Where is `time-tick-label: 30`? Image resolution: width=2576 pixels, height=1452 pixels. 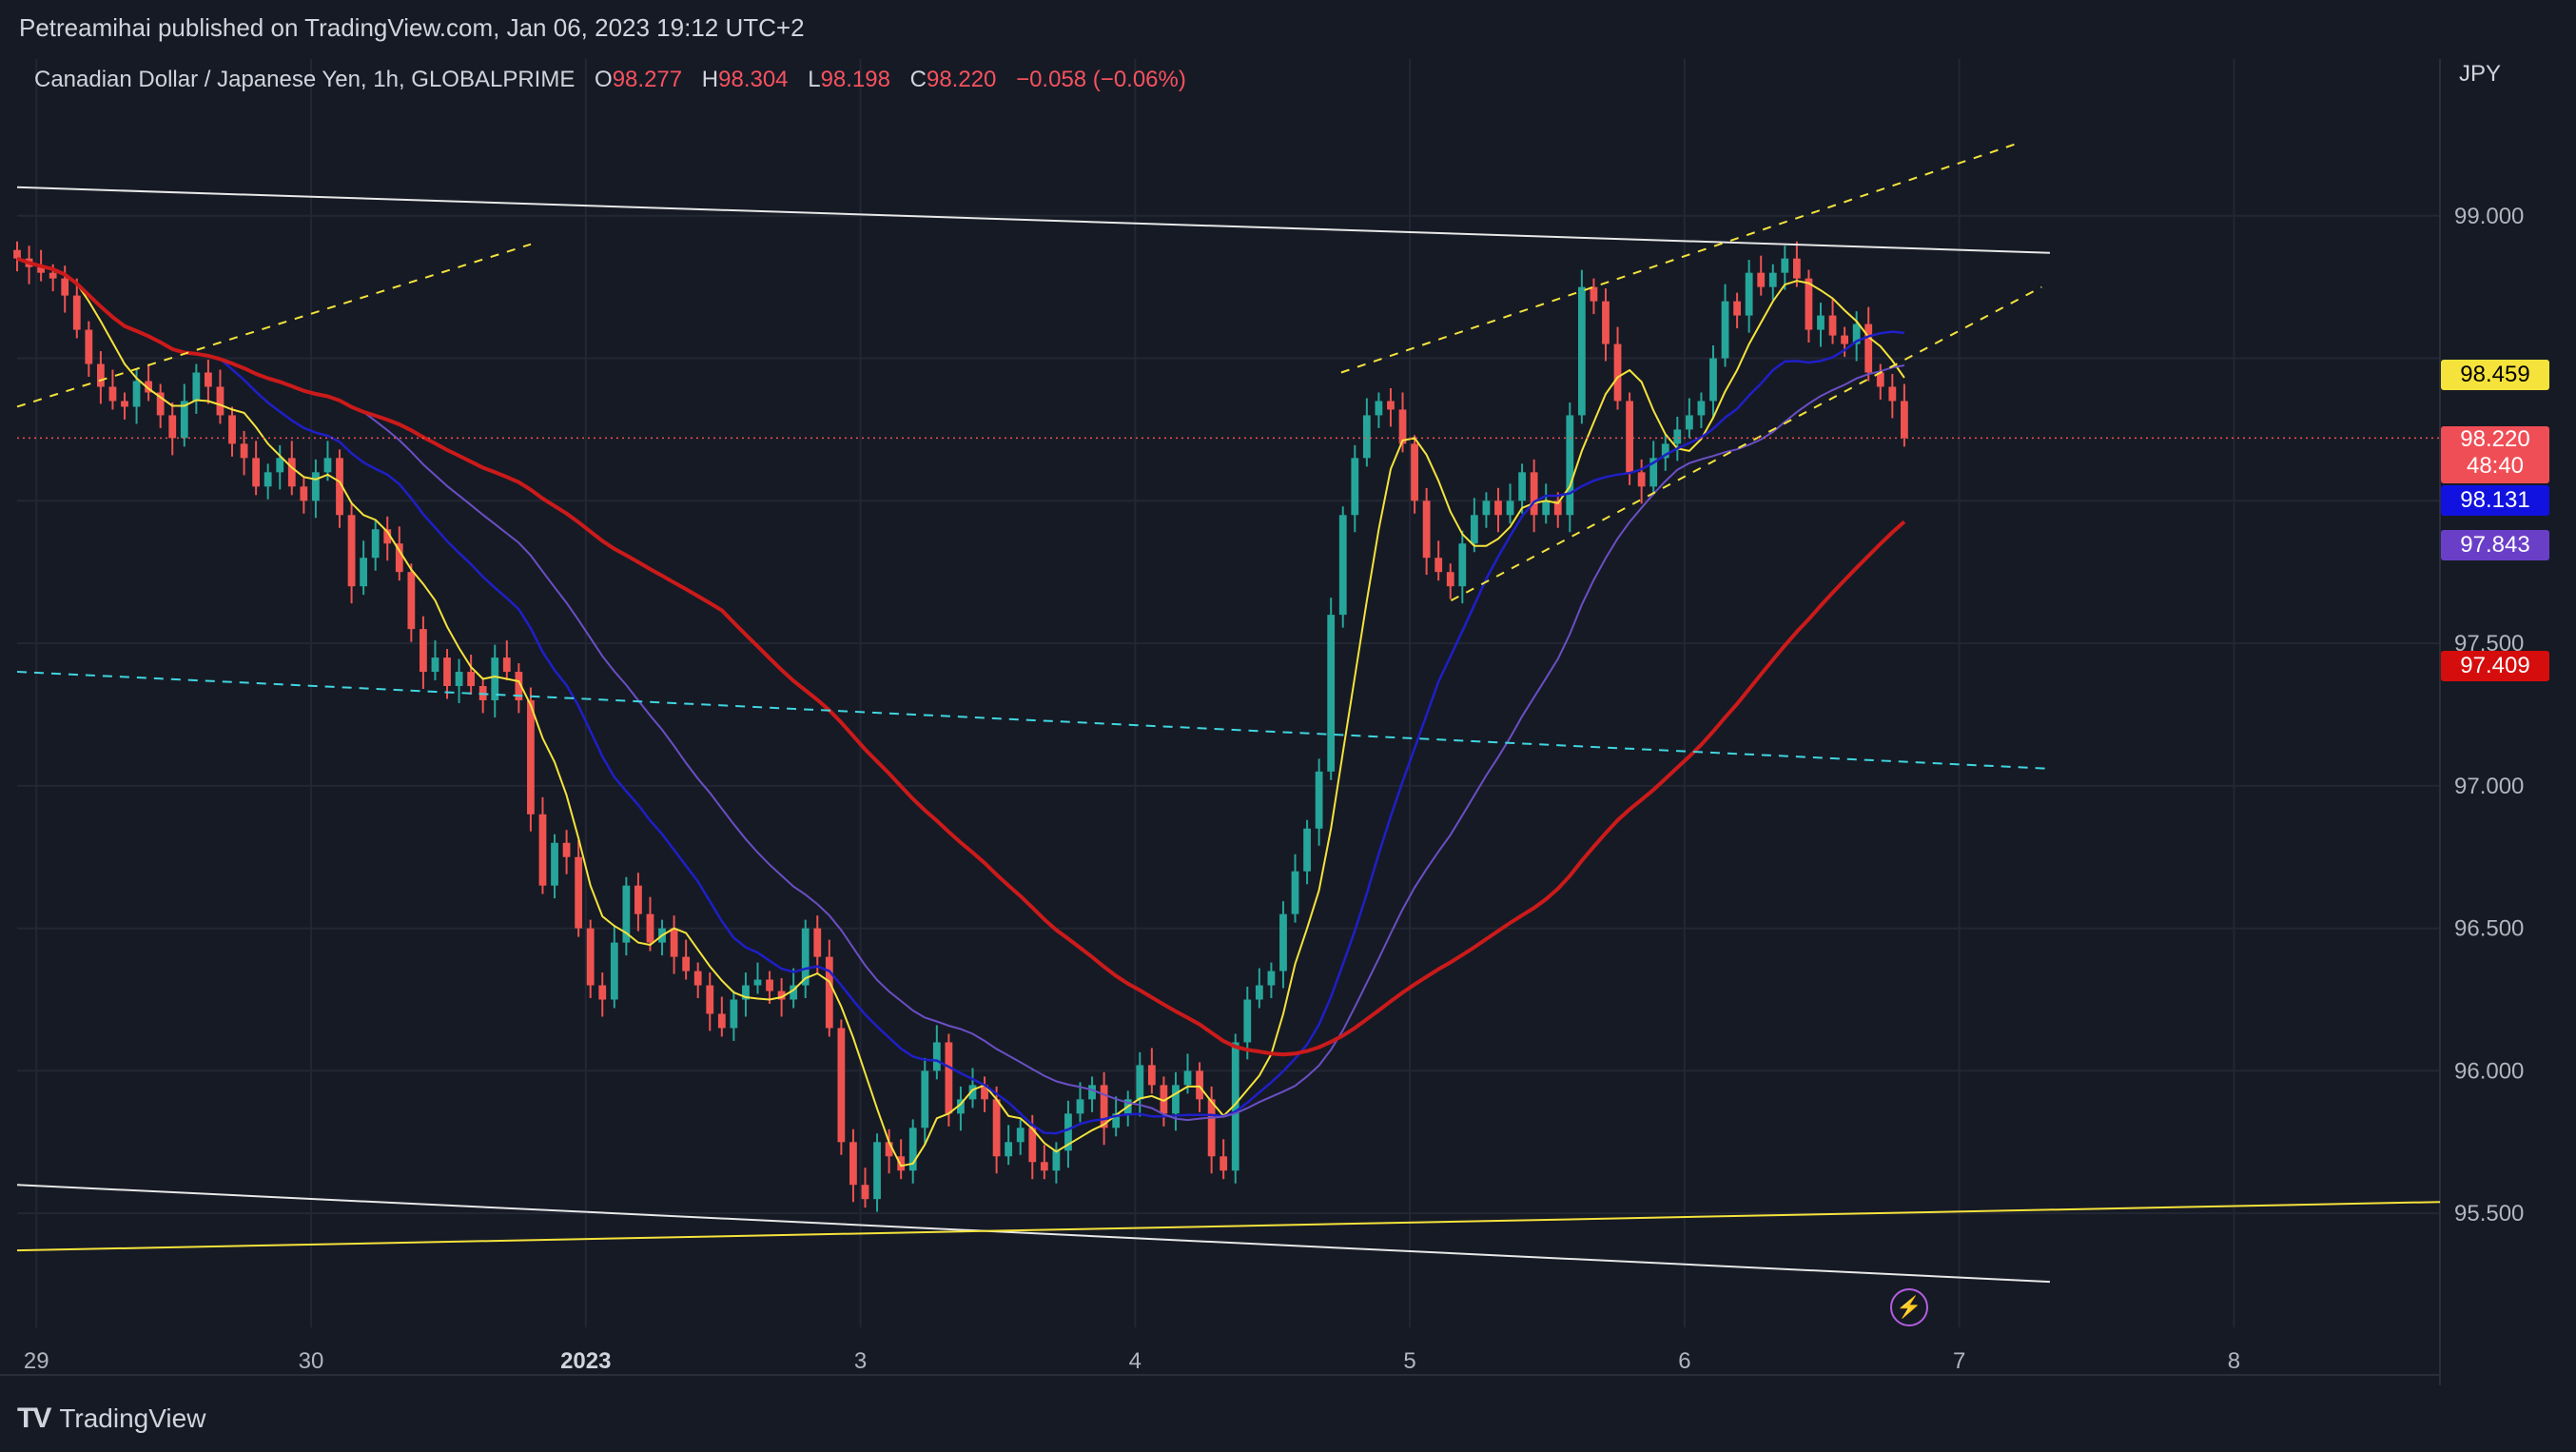
time-tick-label: 30 is located at coordinates (311, 1361).